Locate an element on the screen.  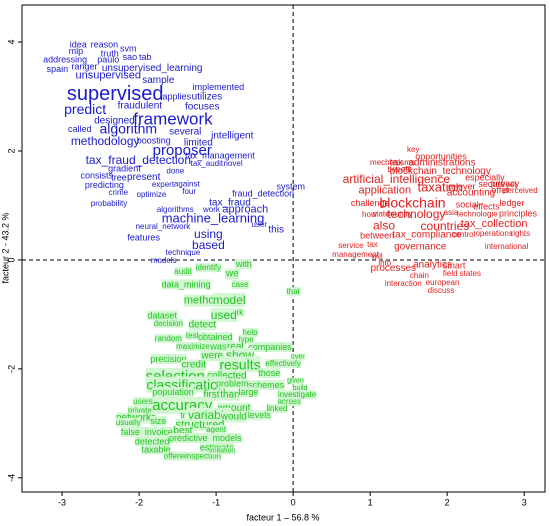
word-label: technology is located at coordinates (416, 214).